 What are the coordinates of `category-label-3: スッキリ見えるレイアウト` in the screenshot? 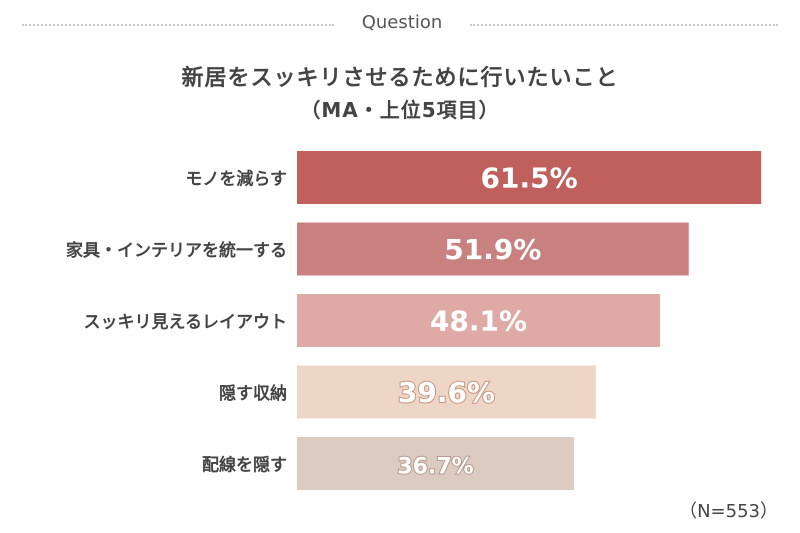 It's located at (186, 323).